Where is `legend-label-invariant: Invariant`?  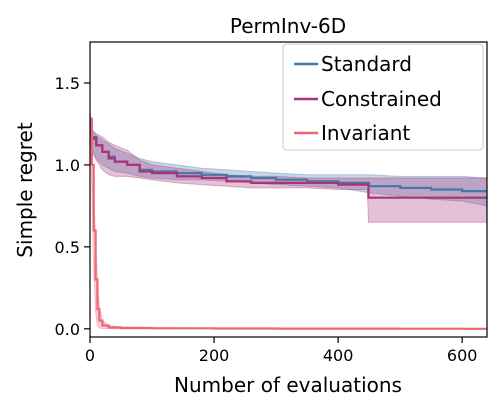 legend-label-invariant: Invariant is located at coordinates (365, 133).